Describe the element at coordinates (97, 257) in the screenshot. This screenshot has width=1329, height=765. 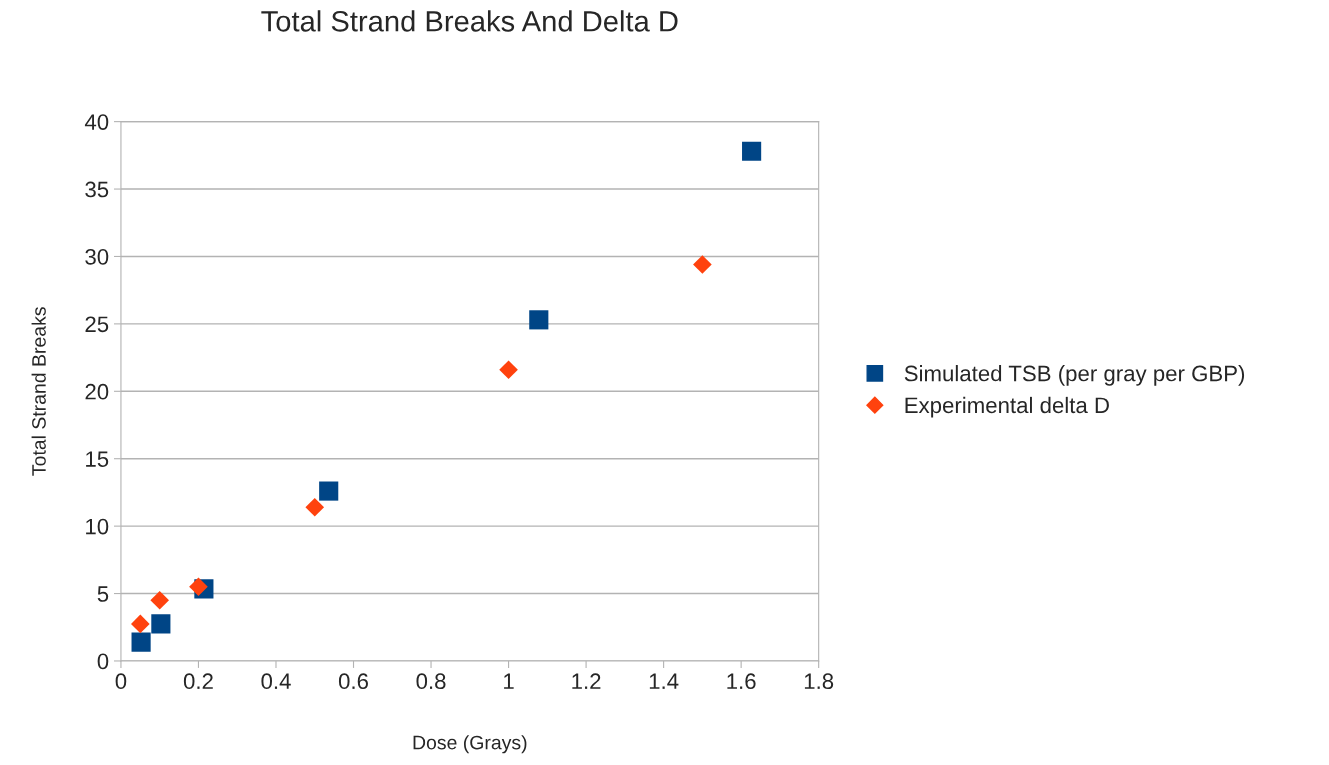
I see `y-tick-label: 30` at that location.